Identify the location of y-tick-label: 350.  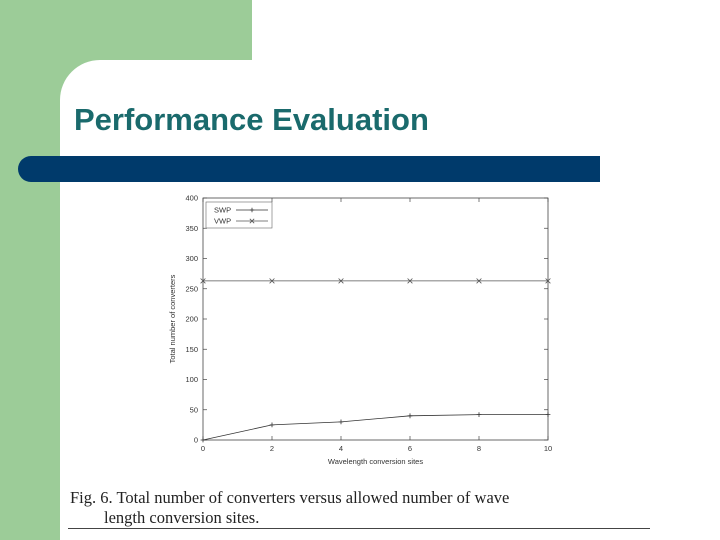
(191, 228).